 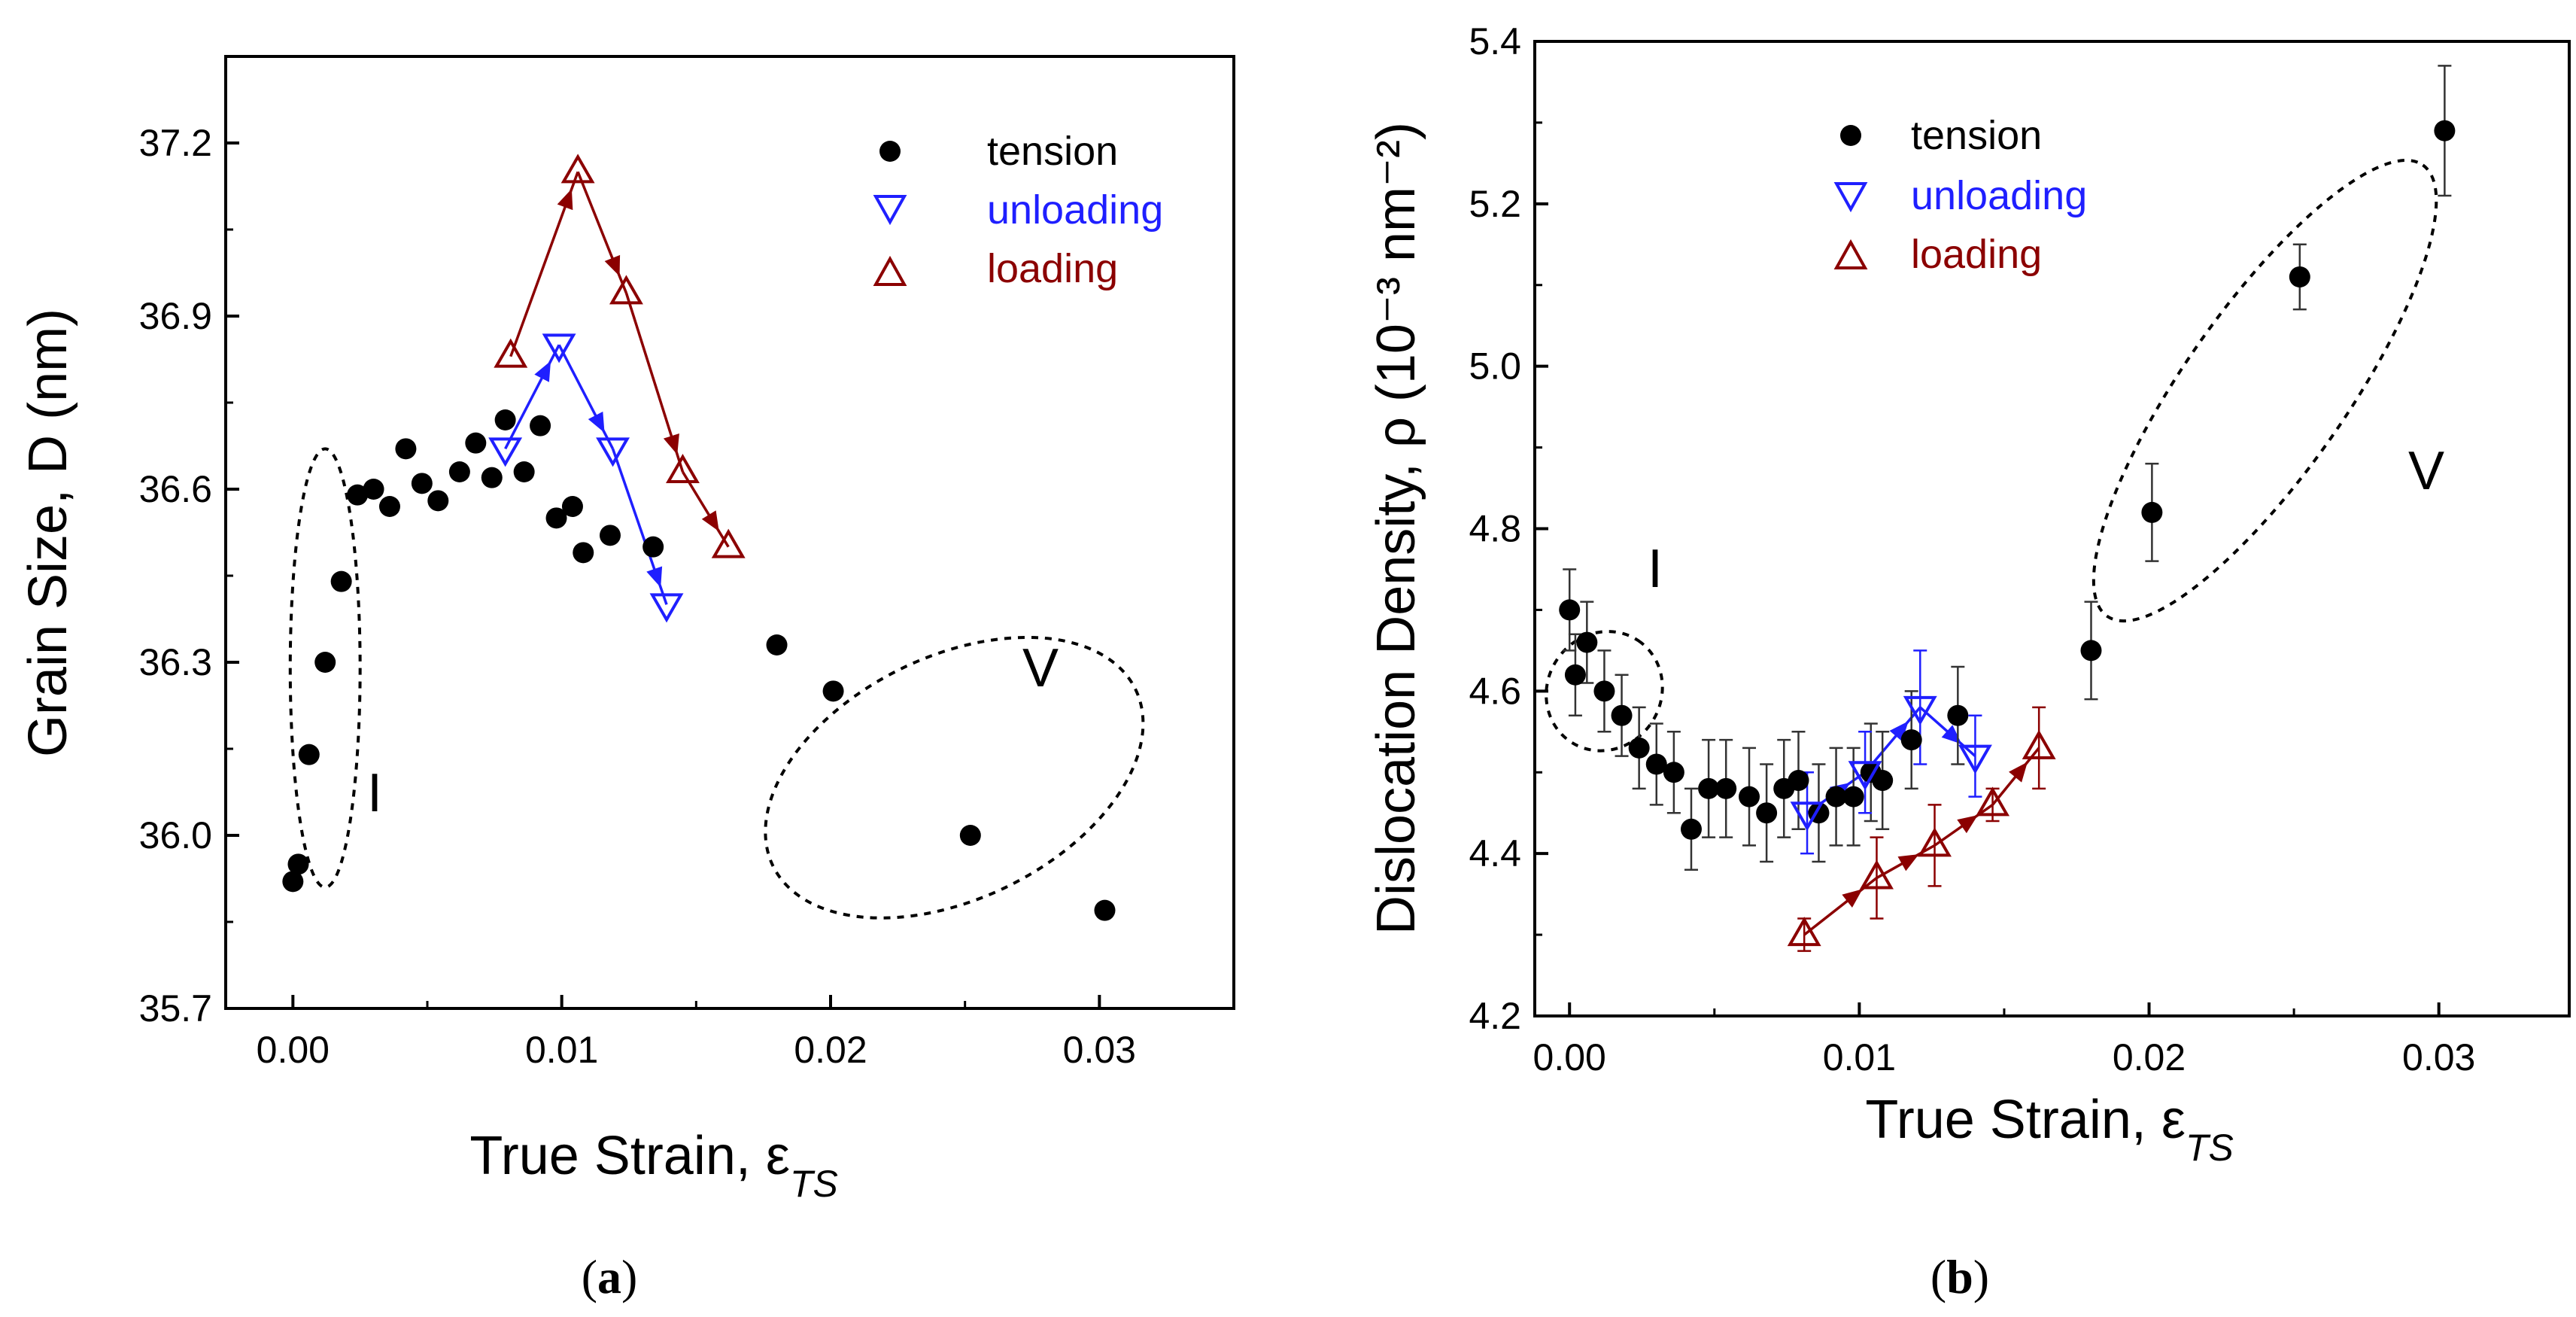 What do you see at coordinates (1999, 195) in the screenshot?
I see `panel-b-legend-unloading: unloading` at bounding box center [1999, 195].